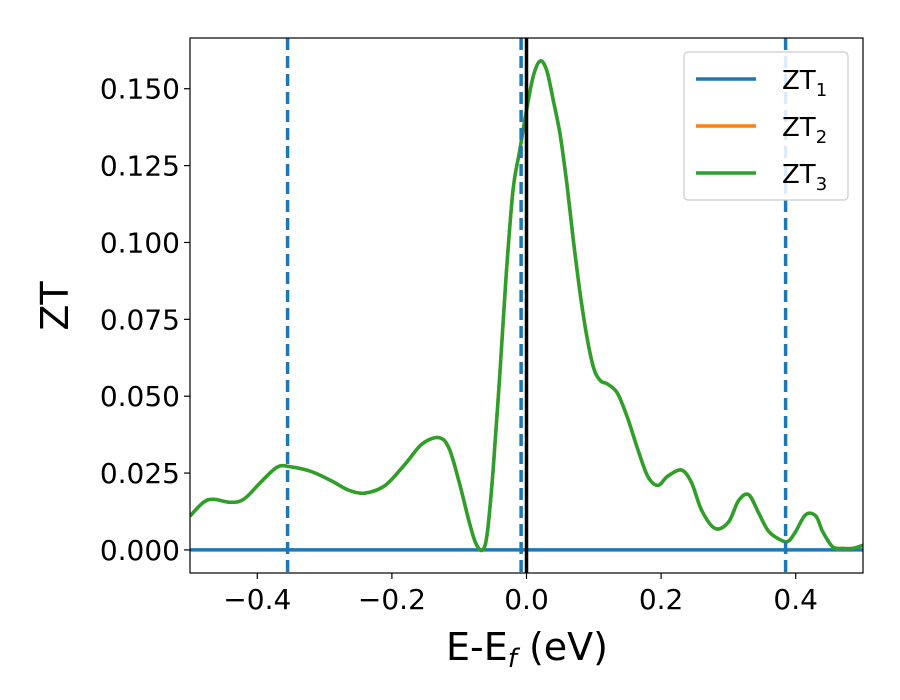  I want to click on legend: ZT1 ZT2 ZT3, so click(766, 126).